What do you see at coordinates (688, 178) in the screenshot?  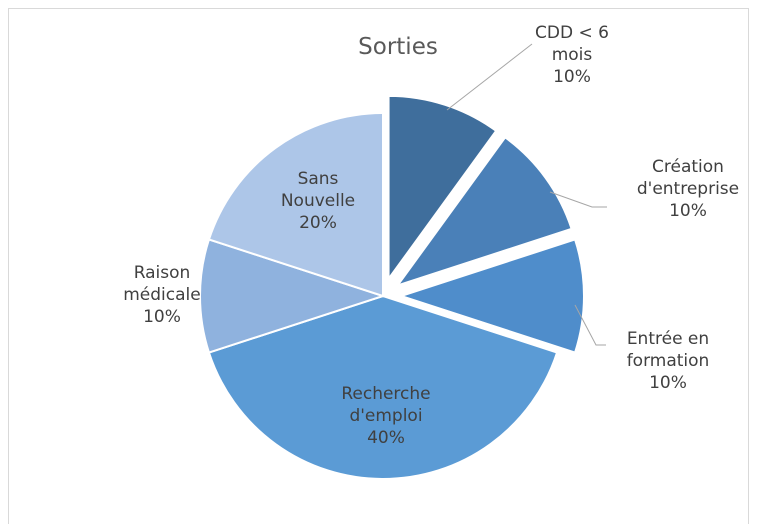 I see `category-label: Création d'entreprise` at bounding box center [688, 178].